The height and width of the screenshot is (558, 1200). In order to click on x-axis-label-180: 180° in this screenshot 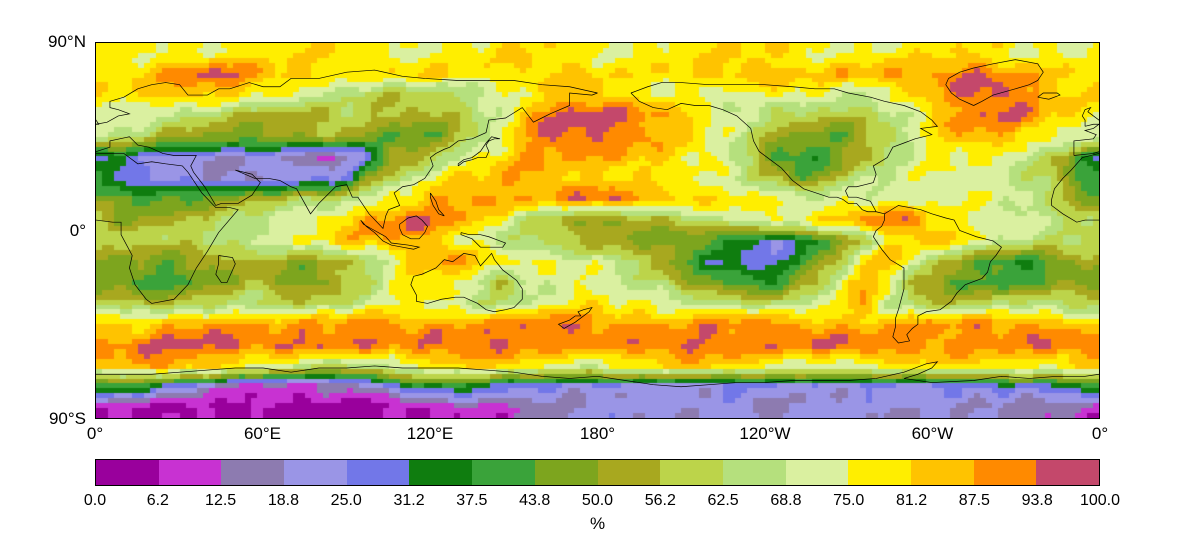, I will do `click(597, 433)`.